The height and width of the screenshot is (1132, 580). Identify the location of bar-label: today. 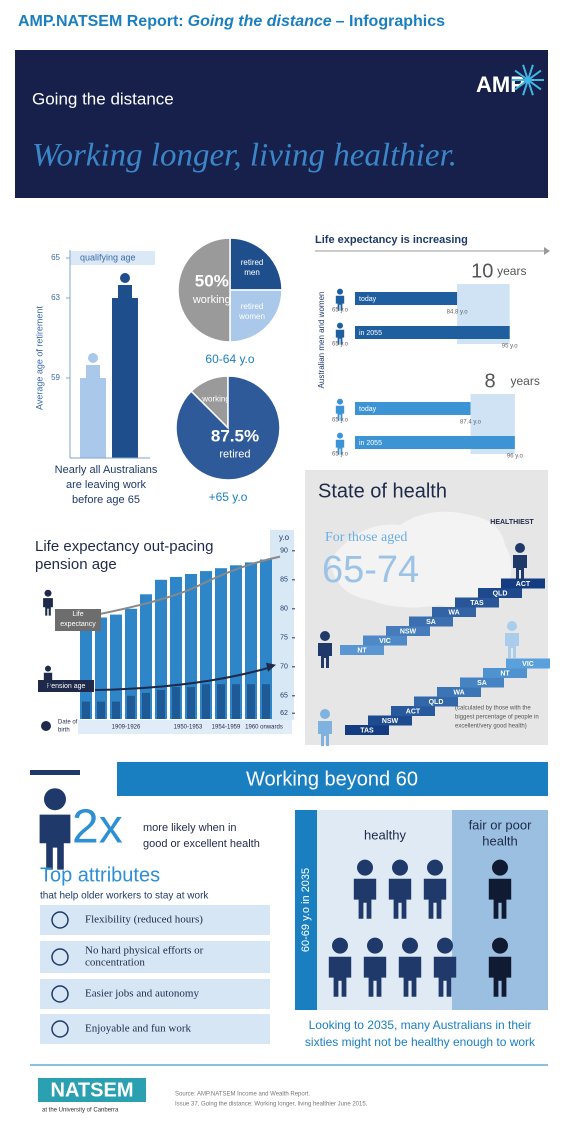
(368, 409).